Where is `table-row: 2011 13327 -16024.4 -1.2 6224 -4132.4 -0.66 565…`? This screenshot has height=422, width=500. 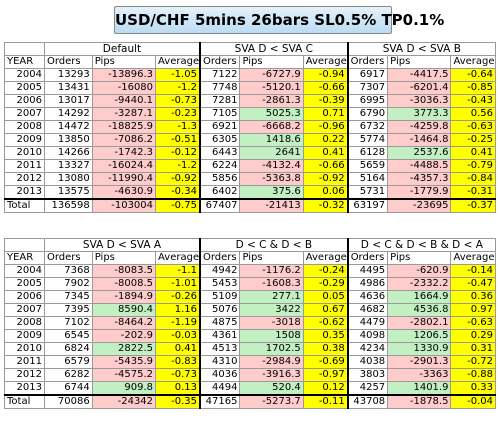 table-row: 2011 13327 -16024.4 -1.2 6224 -4132.4 -0.66 565… is located at coordinates (250, 166).